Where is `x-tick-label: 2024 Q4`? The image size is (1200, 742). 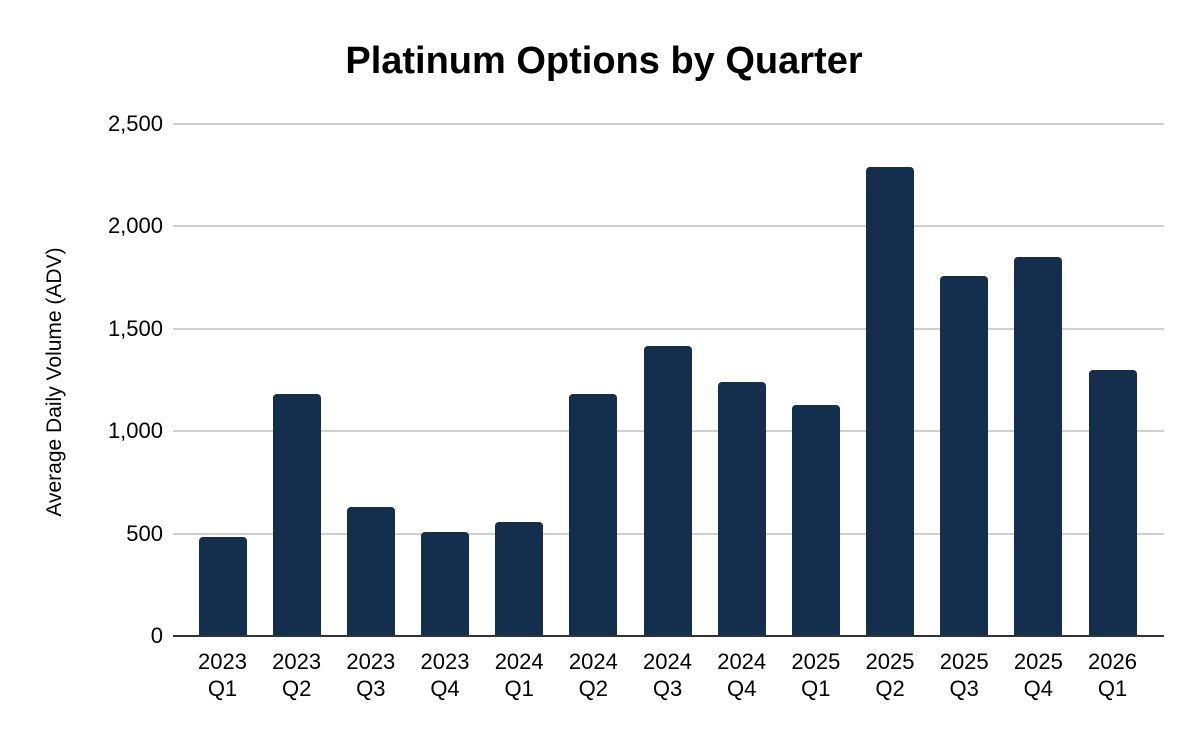
x-tick-label: 2024 Q4 is located at coordinates (742, 675).